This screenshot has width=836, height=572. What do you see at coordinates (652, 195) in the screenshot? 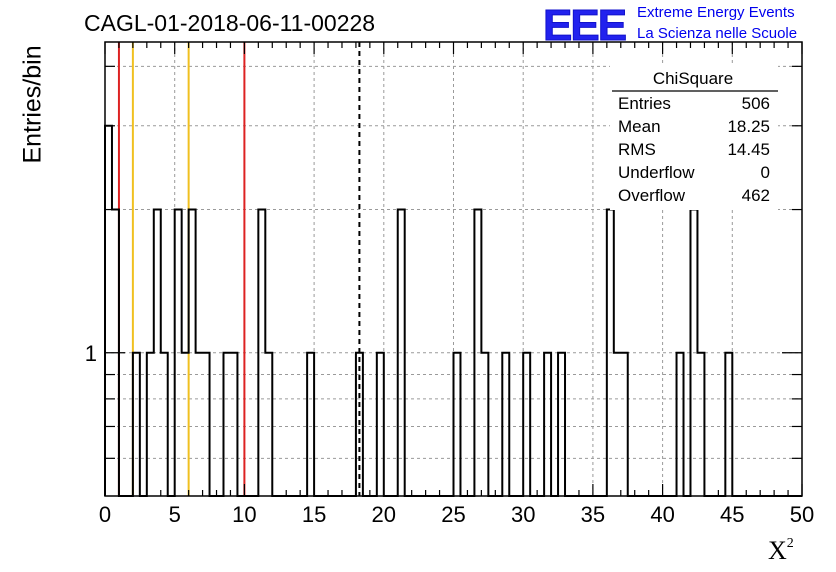
I see `stats-row-label: Overflow` at bounding box center [652, 195].